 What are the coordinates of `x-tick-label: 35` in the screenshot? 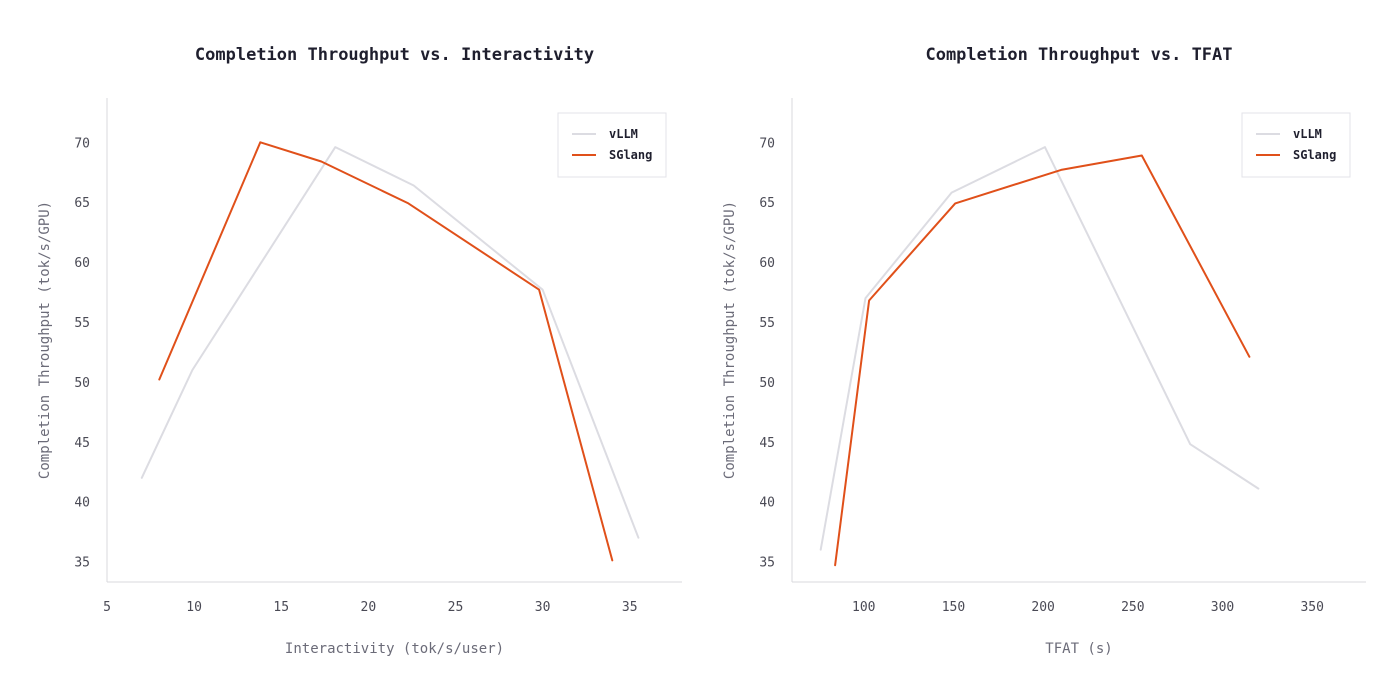 It's located at (630, 607).